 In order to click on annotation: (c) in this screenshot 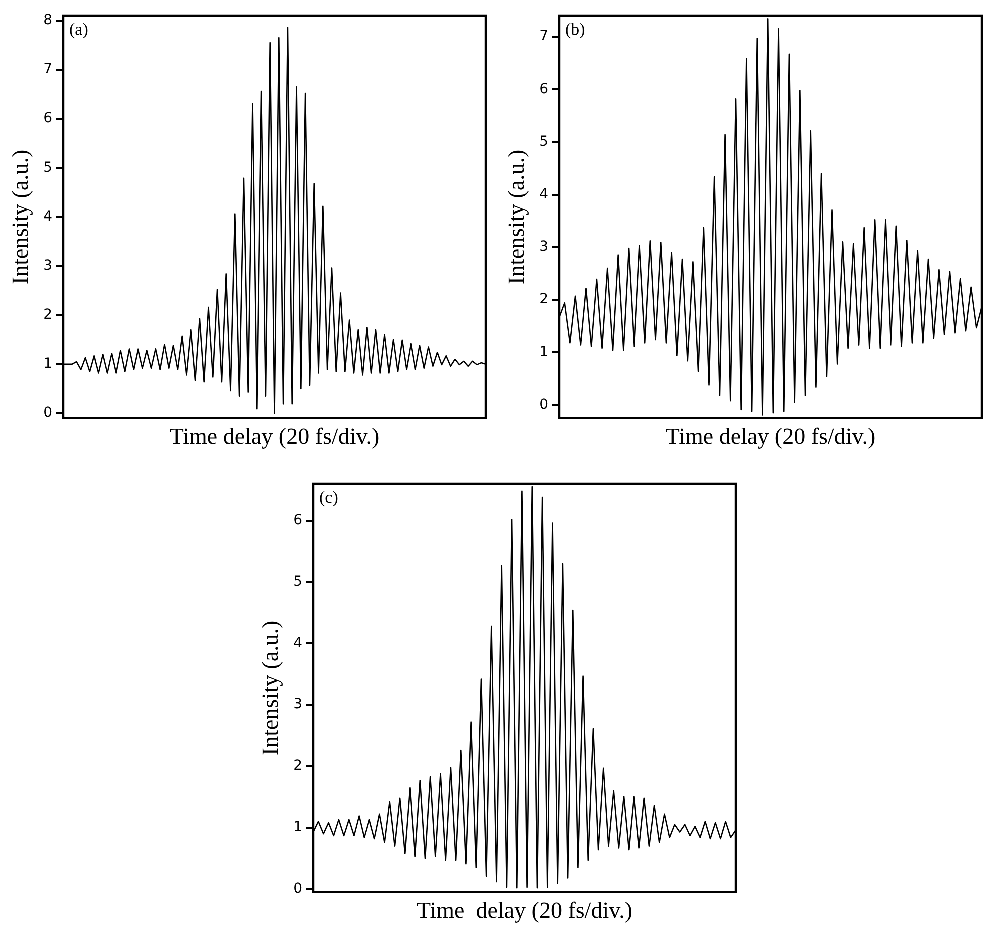, I will do `click(329, 497)`.